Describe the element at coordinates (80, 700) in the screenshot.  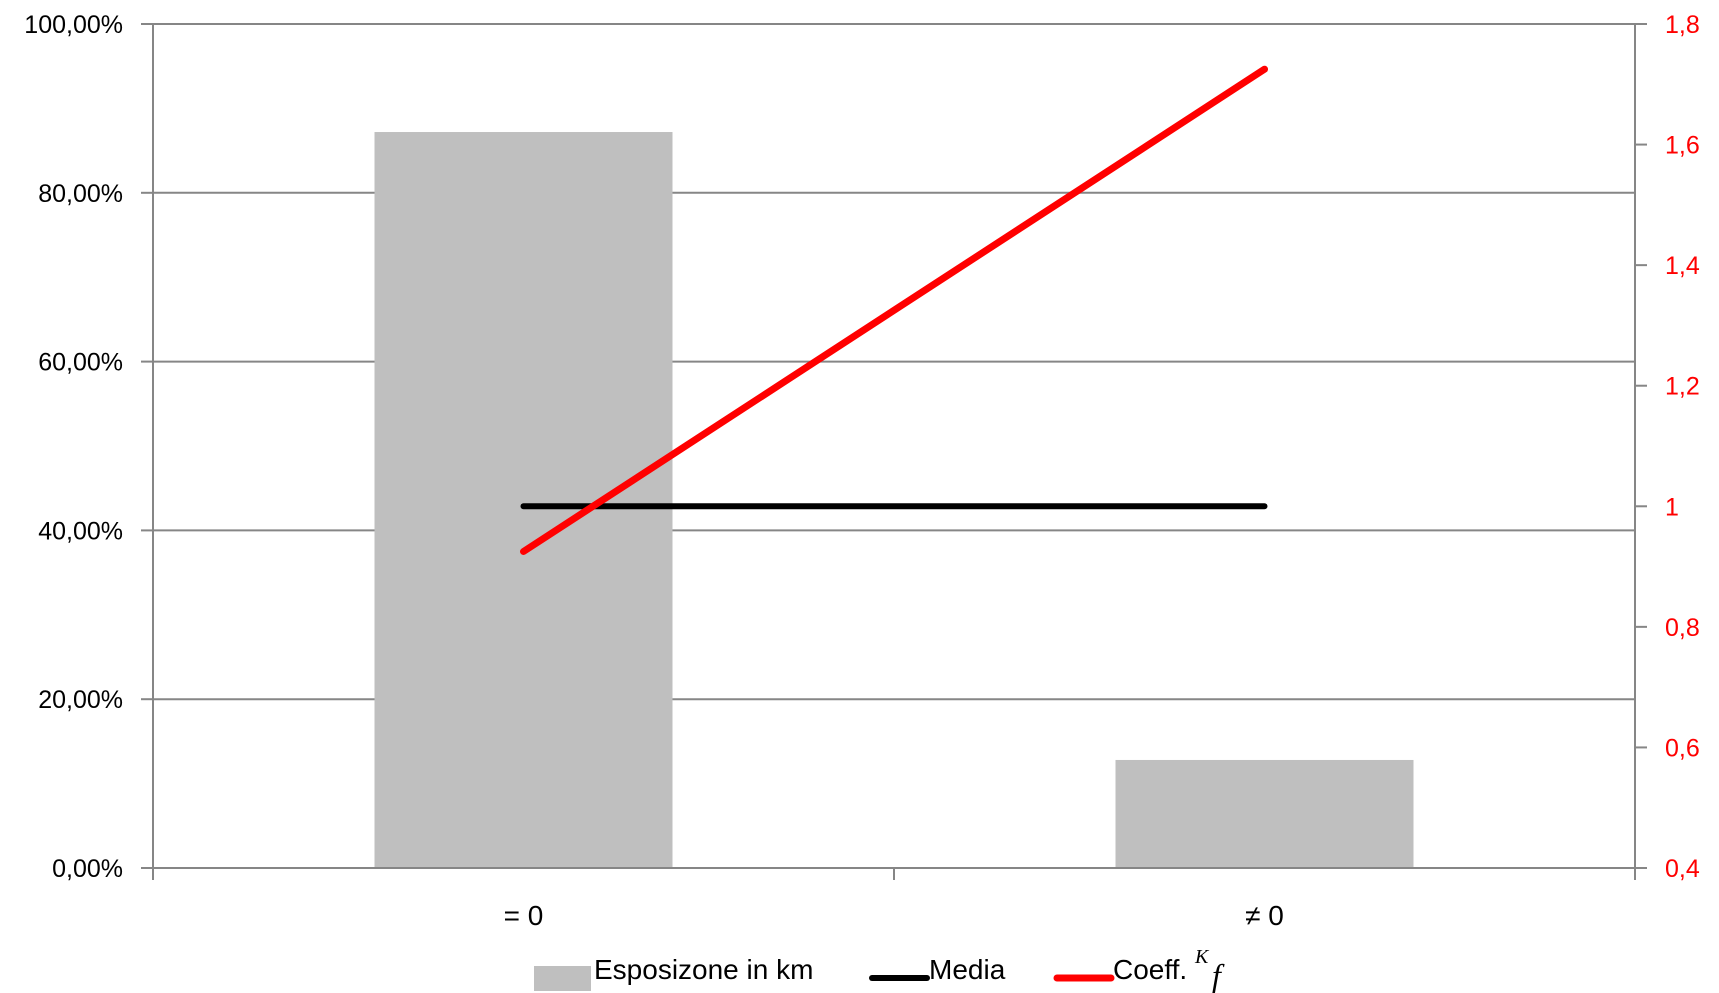
I see `left-tick-label: 20,00%` at that location.